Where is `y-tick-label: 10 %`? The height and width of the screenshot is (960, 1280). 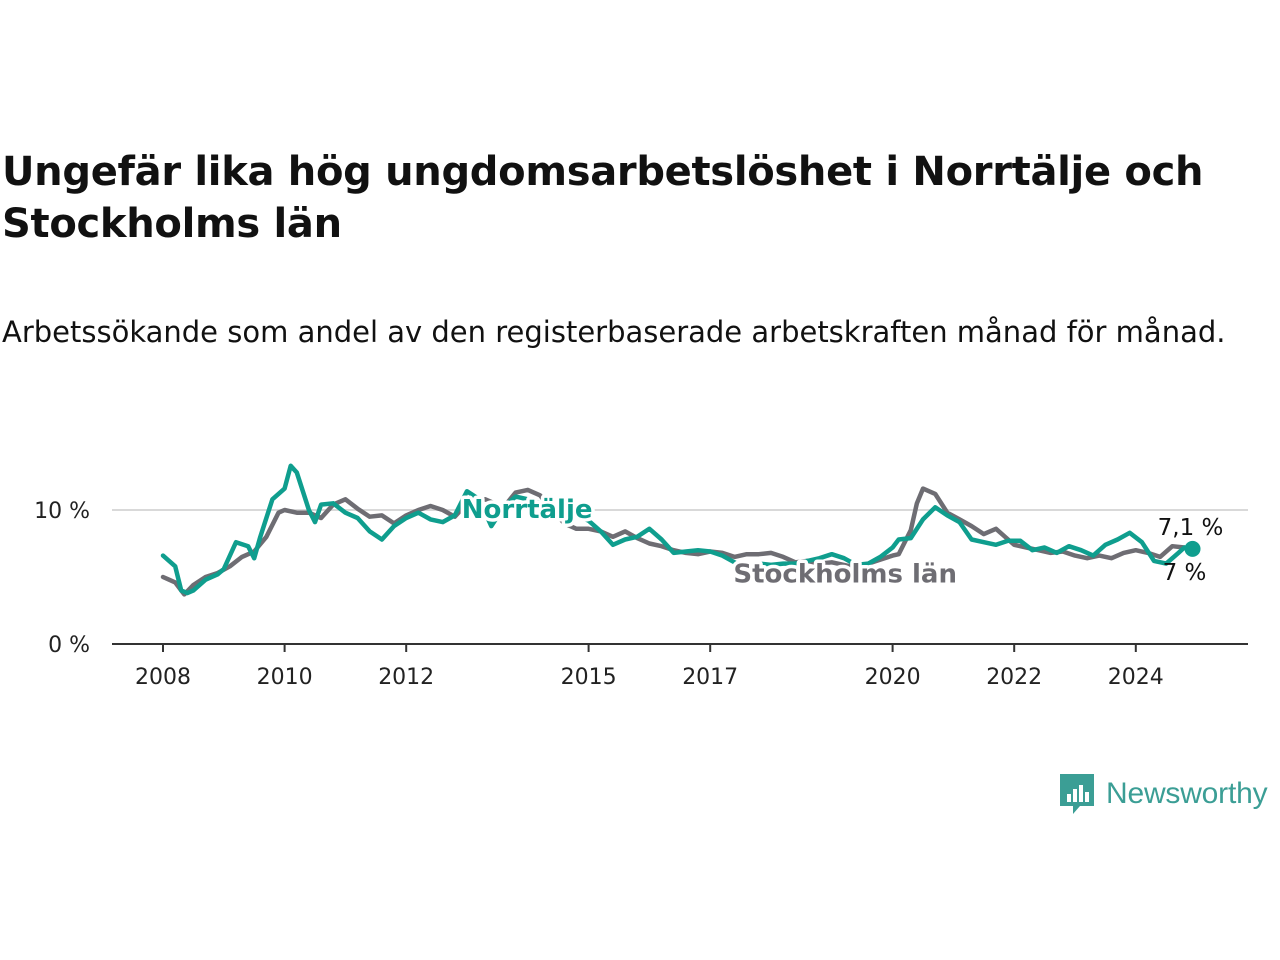
y-tick-label: 10 % is located at coordinates (62, 511).